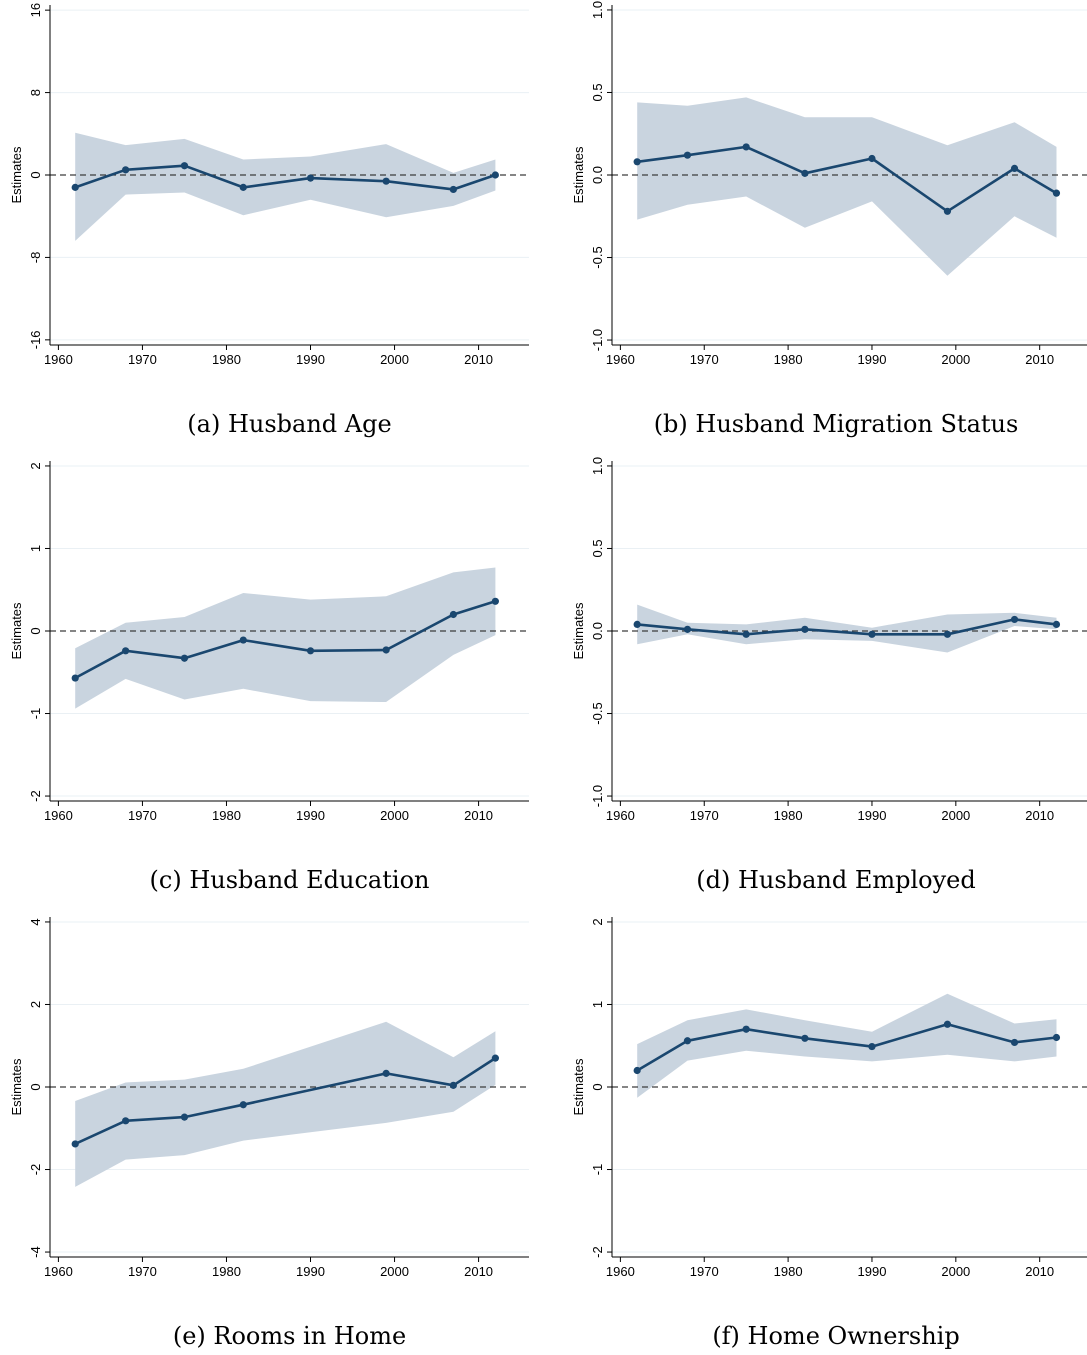 This screenshot has width=1087, height=1355. What do you see at coordinates (35, 10) in the screenshot?
I see `y-tick-label: 16` at bounding box center [35, 10].